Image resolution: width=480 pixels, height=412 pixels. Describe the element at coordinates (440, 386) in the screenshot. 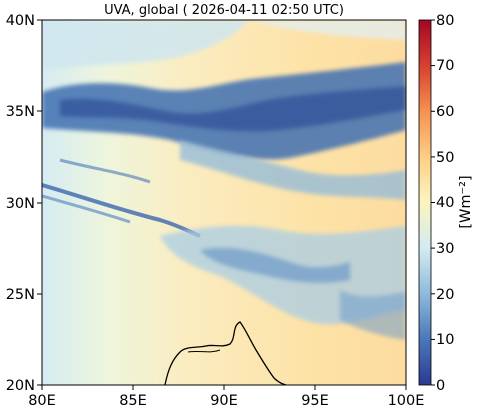

I see `colorbar-tick-label: 0` at that location.